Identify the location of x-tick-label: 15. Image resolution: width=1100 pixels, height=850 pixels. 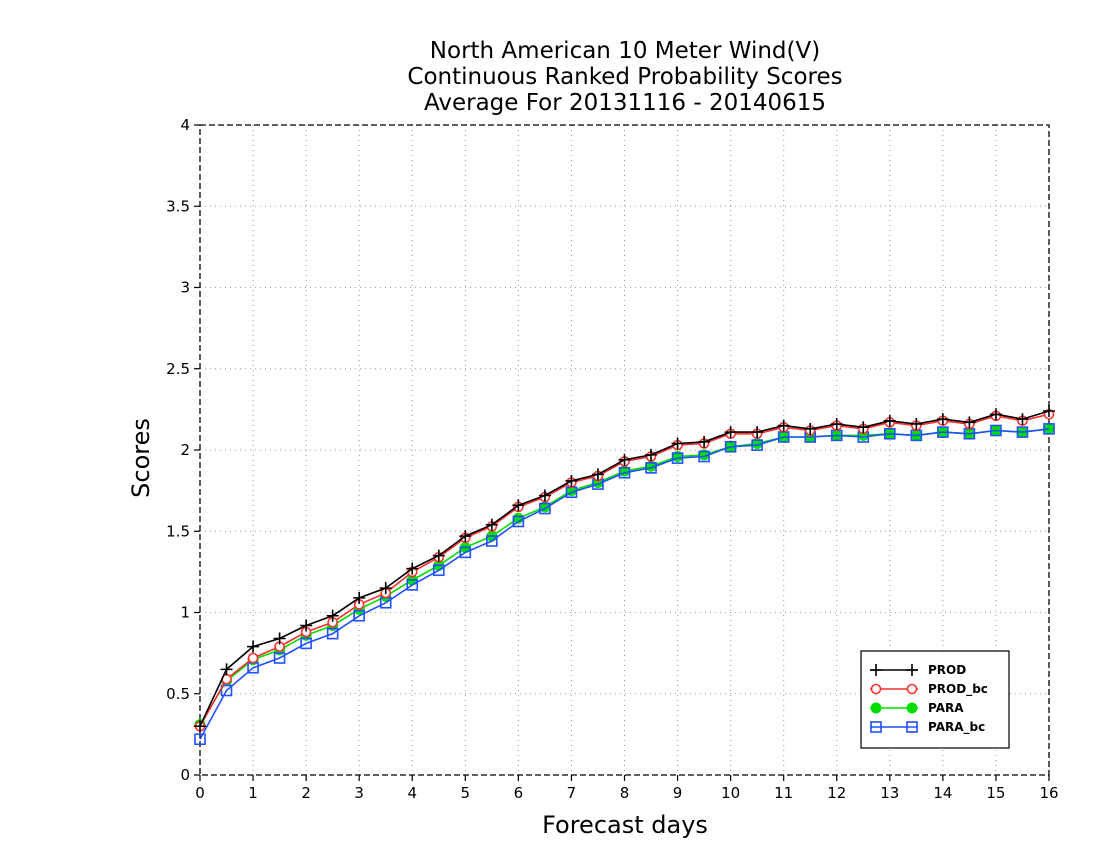
(995, 793).